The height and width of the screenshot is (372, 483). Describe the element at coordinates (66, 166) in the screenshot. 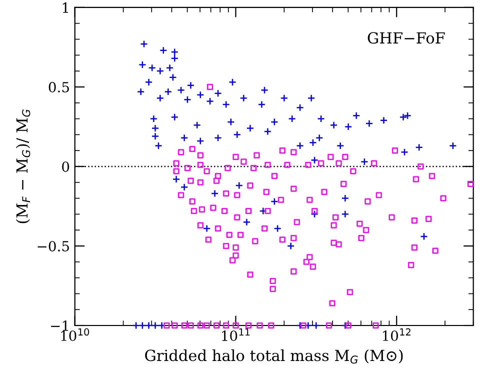

I see `y-tick-label: 0` at that location.